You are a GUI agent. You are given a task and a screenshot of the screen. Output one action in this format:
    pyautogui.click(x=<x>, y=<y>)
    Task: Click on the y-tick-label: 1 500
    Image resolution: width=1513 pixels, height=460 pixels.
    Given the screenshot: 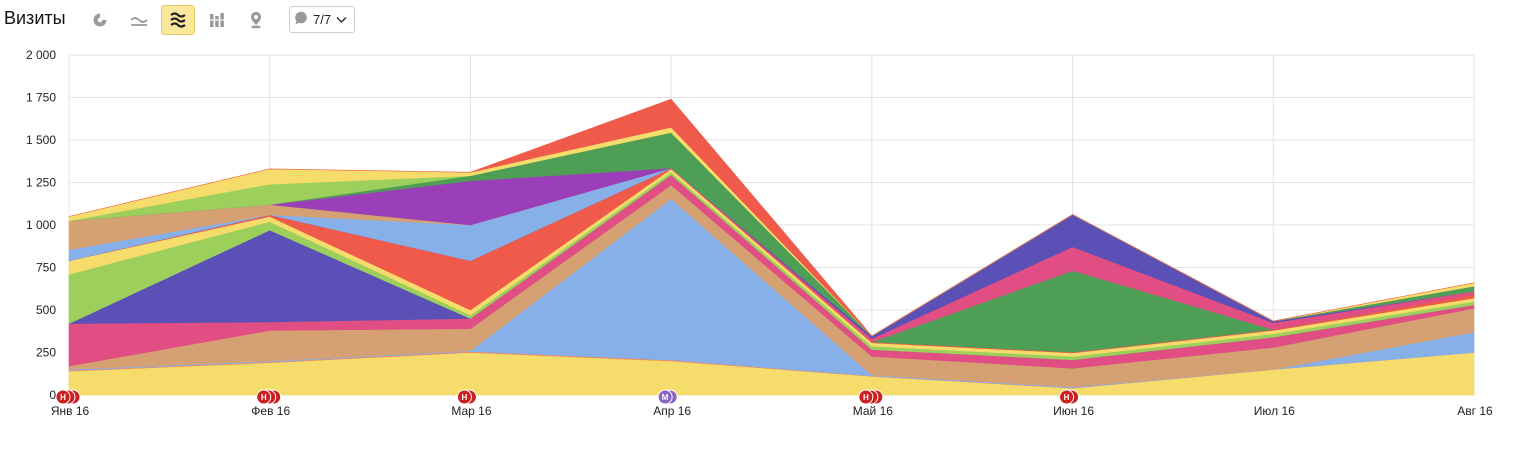 What is the action you would take?
    pyautogui.click(x=41, y=140)
    